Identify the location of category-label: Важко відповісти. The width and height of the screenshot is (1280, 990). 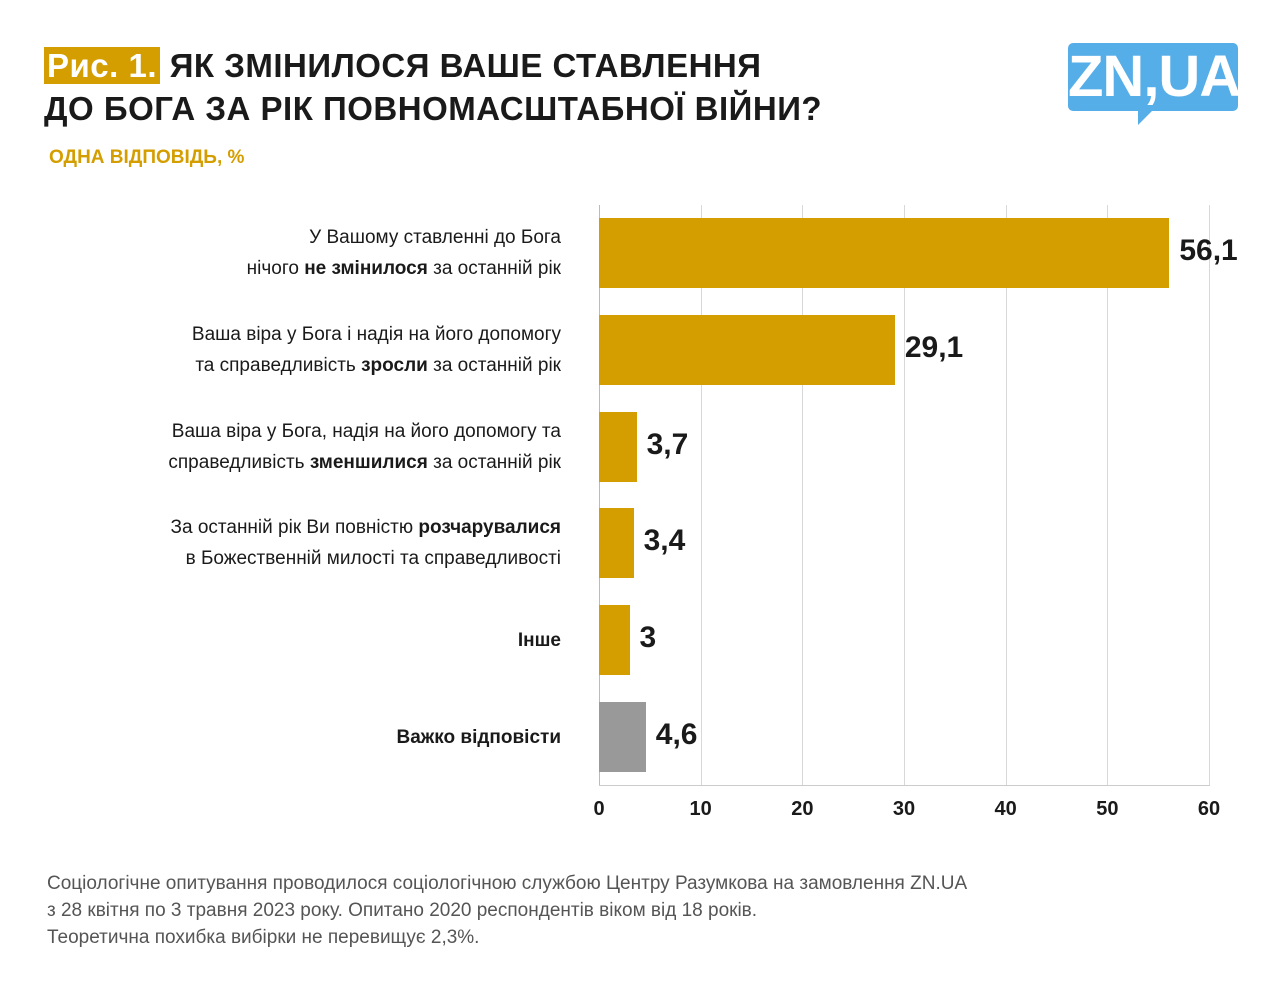
(478, 737).